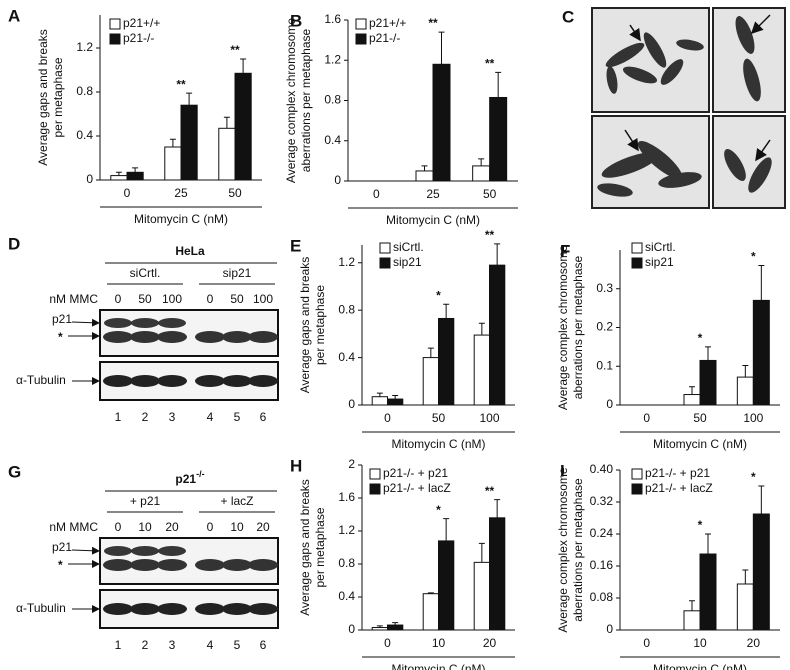 This screenshot has width=790, height=670. I want to click on y-axis-label: per metaphase, so click(320, 325).